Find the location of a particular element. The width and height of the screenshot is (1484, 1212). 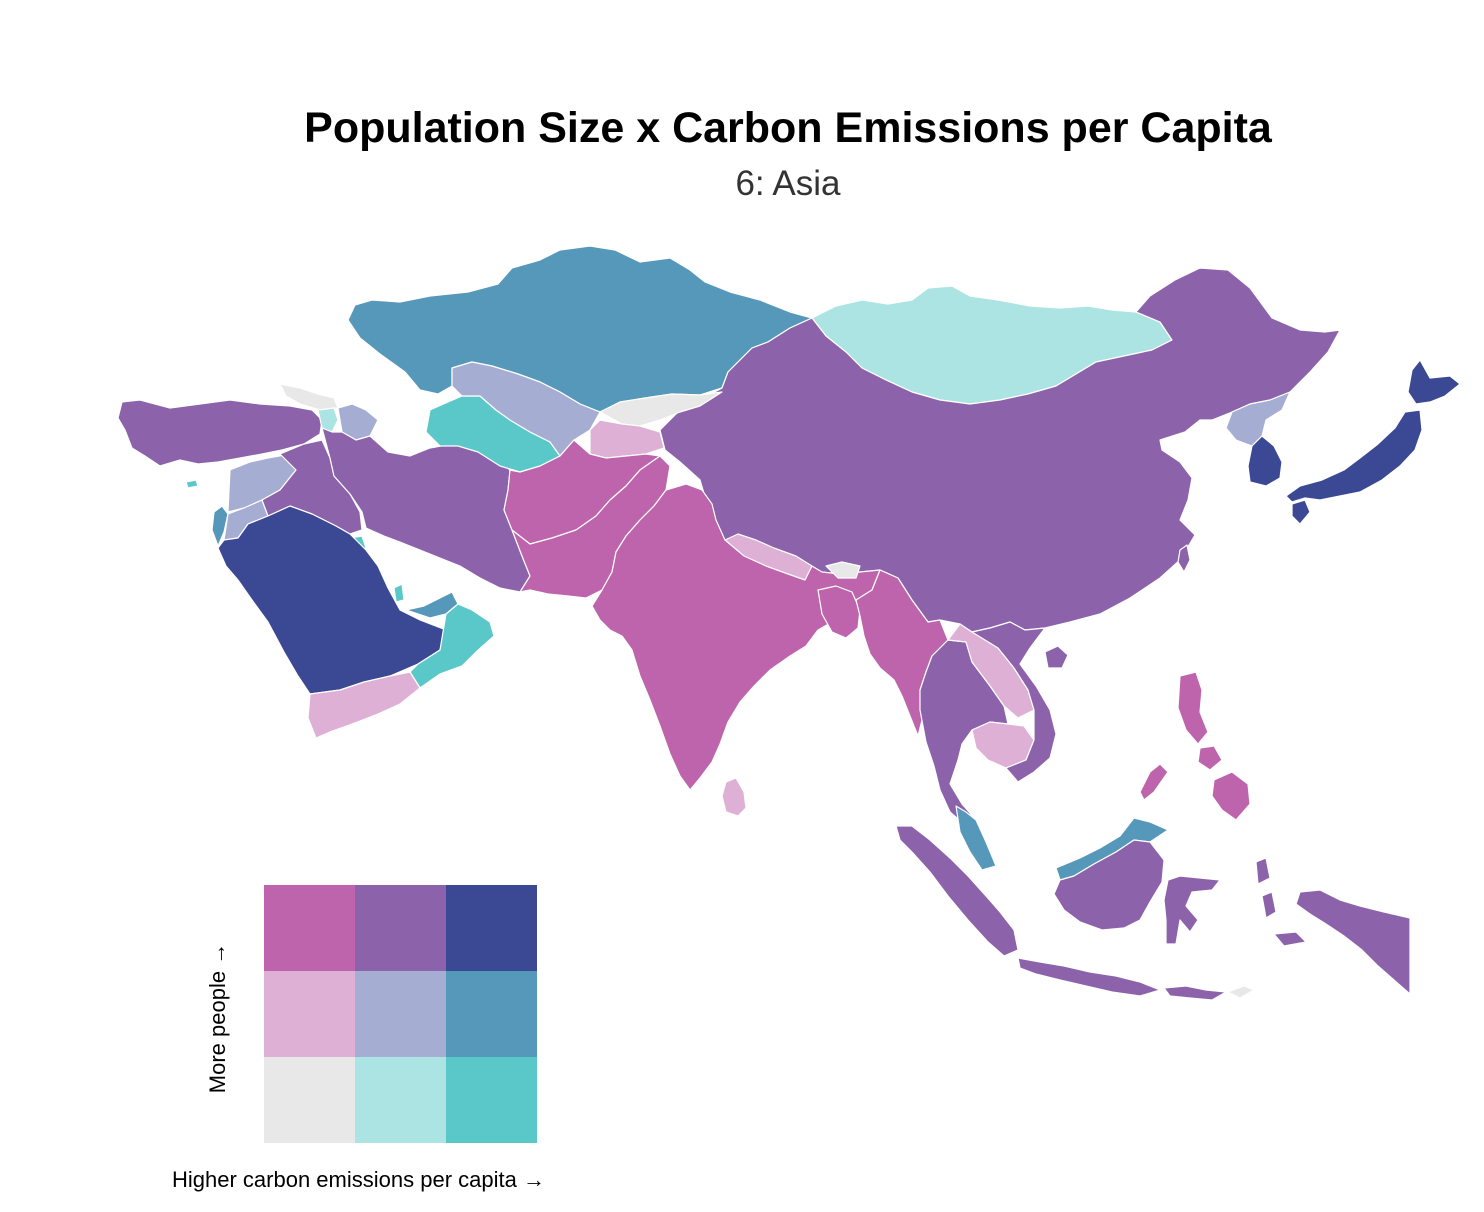

legend-cell-low-pop-low-co2 is located at coordinates (309, 1100).